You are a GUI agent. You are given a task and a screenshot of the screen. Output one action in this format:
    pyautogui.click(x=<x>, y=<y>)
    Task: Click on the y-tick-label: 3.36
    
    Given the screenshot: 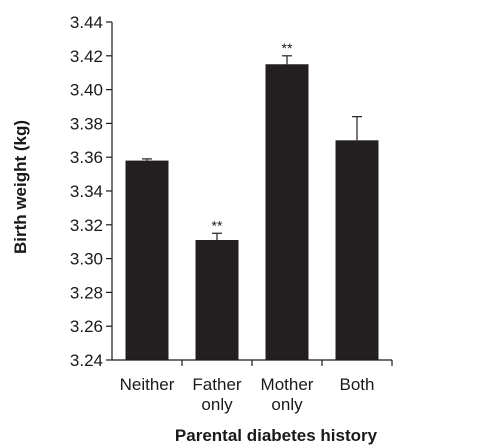 What is the action you would take?
    pyautogui.click(x=86, y=157)
    